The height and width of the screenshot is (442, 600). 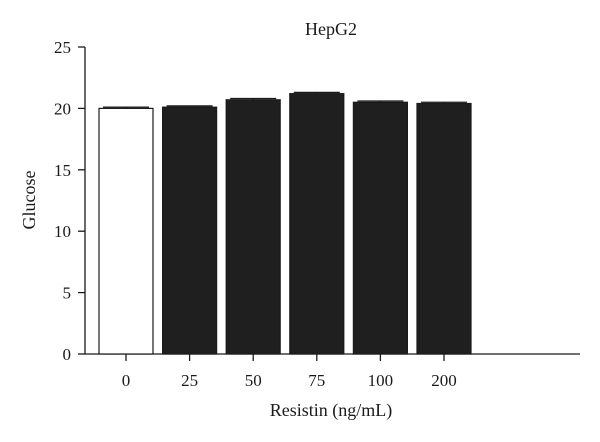 I want to click on x-tick-label: 25, so click(x=189, y=380).